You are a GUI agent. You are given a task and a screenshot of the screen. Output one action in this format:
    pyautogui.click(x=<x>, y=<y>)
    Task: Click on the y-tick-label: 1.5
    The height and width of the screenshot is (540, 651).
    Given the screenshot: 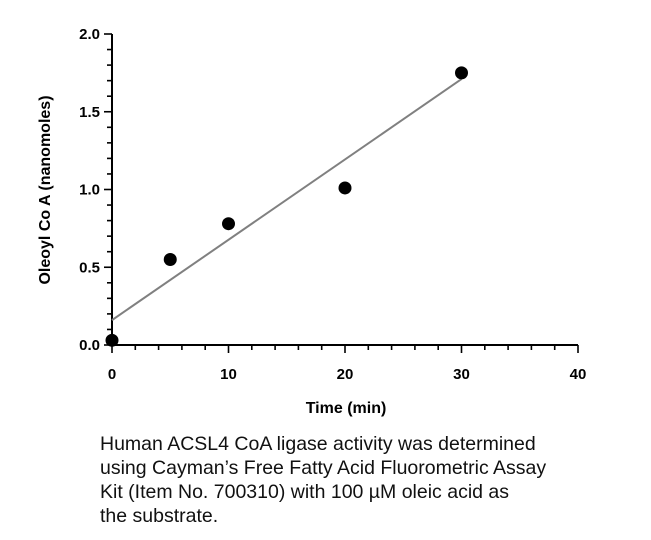 What is the action you would take?
    pyautogui.click(x=89, y=112)
    